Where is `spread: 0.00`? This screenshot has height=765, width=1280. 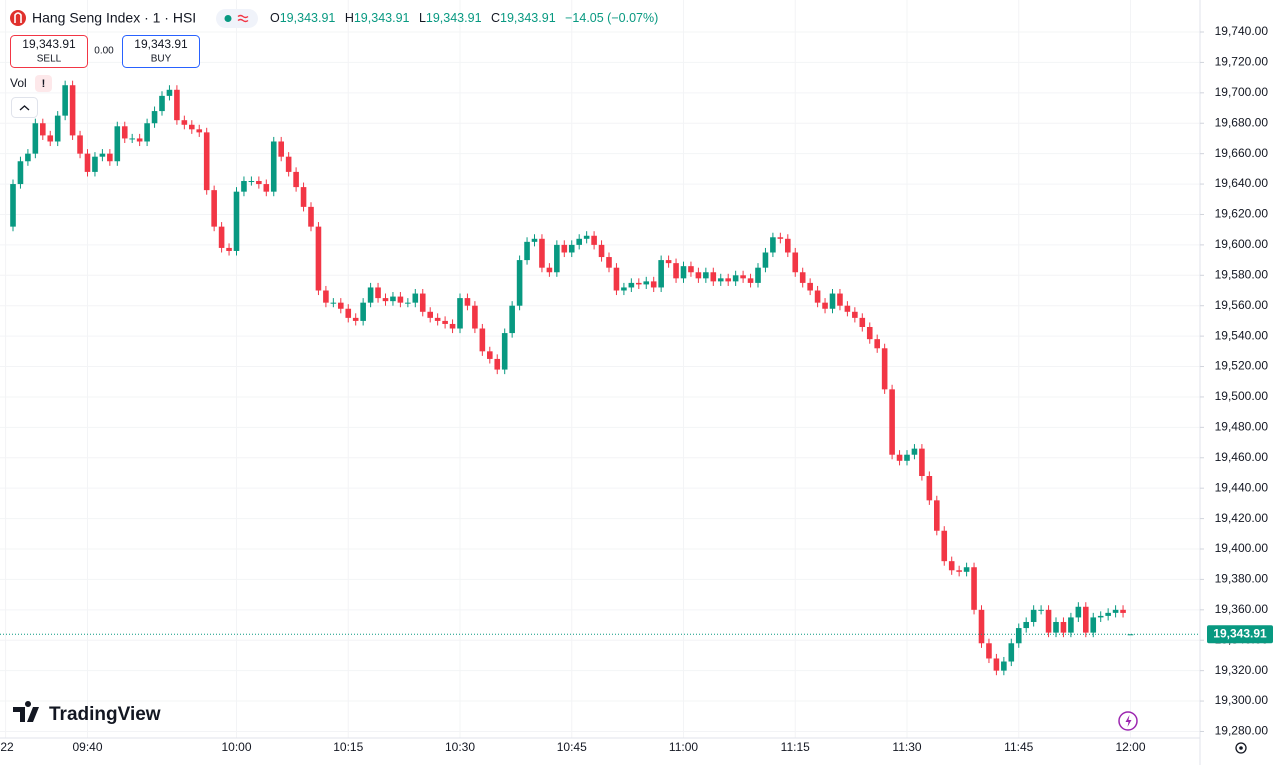 spread: 0.00 is located at coordinates (104, 51).